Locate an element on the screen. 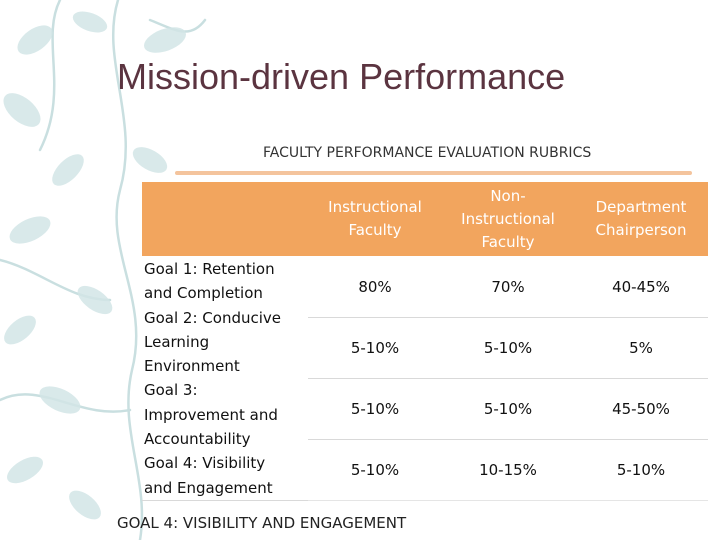 This screenshot has height=540, width=720. table-cell: 45-50% is located at coordinates (641, 409).